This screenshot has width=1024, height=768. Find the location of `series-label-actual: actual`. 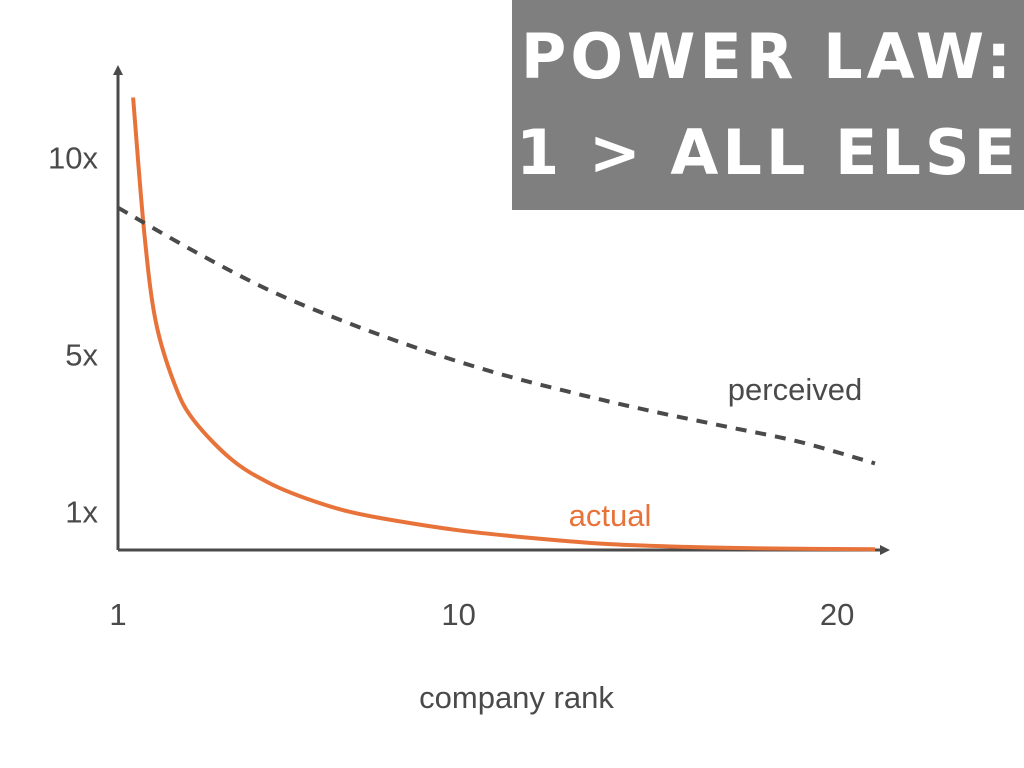

series-label-actual: actual is located at coordinates (610, 515).